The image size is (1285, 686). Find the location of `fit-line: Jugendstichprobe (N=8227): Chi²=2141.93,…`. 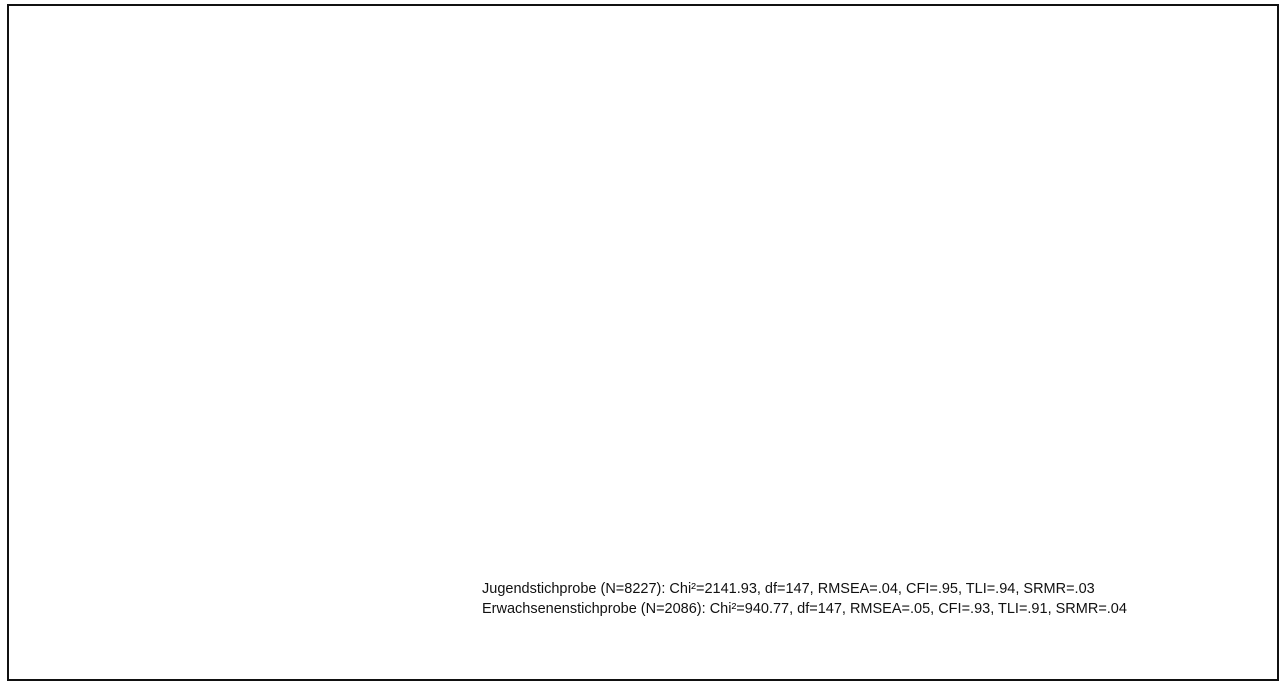

fit-line: Jugendstichprobe (N=8227): Chi²=2141.93,… is located at coordinates (788, 589).